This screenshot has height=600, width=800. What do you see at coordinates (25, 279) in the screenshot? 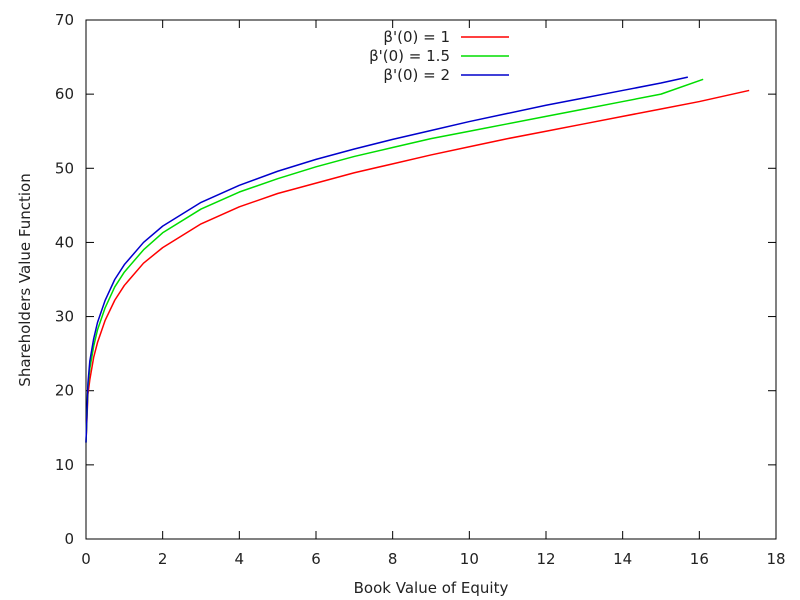
I see `y-axis-title: Shareholders Value Function` at bounding box center [25, 279].